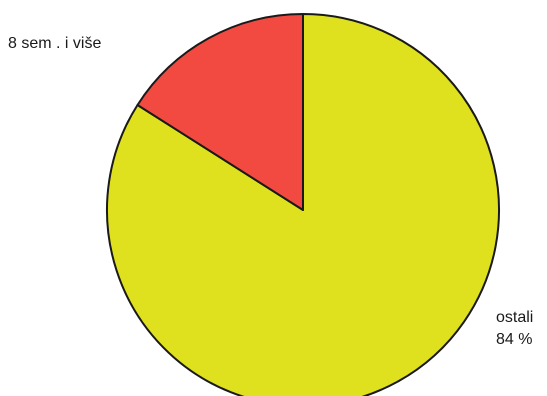 The image size is (547, 396). What do you see at coordinates (55, 43) in the screenshot?
I see `slice-label-8-sem: 8 sem . i više` at bounding box center [55, 43].